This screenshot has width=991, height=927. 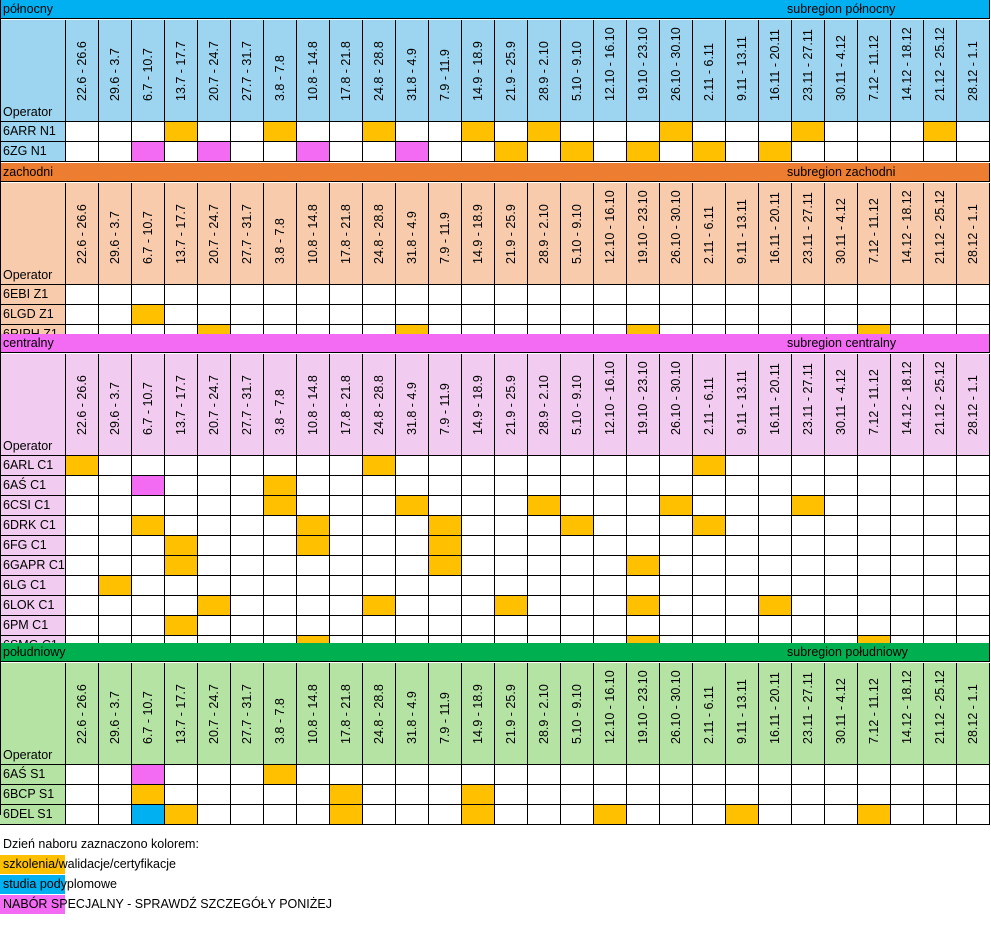 I want to click on week-header: 22.6 - 26.6, so click(x=82, y=71).